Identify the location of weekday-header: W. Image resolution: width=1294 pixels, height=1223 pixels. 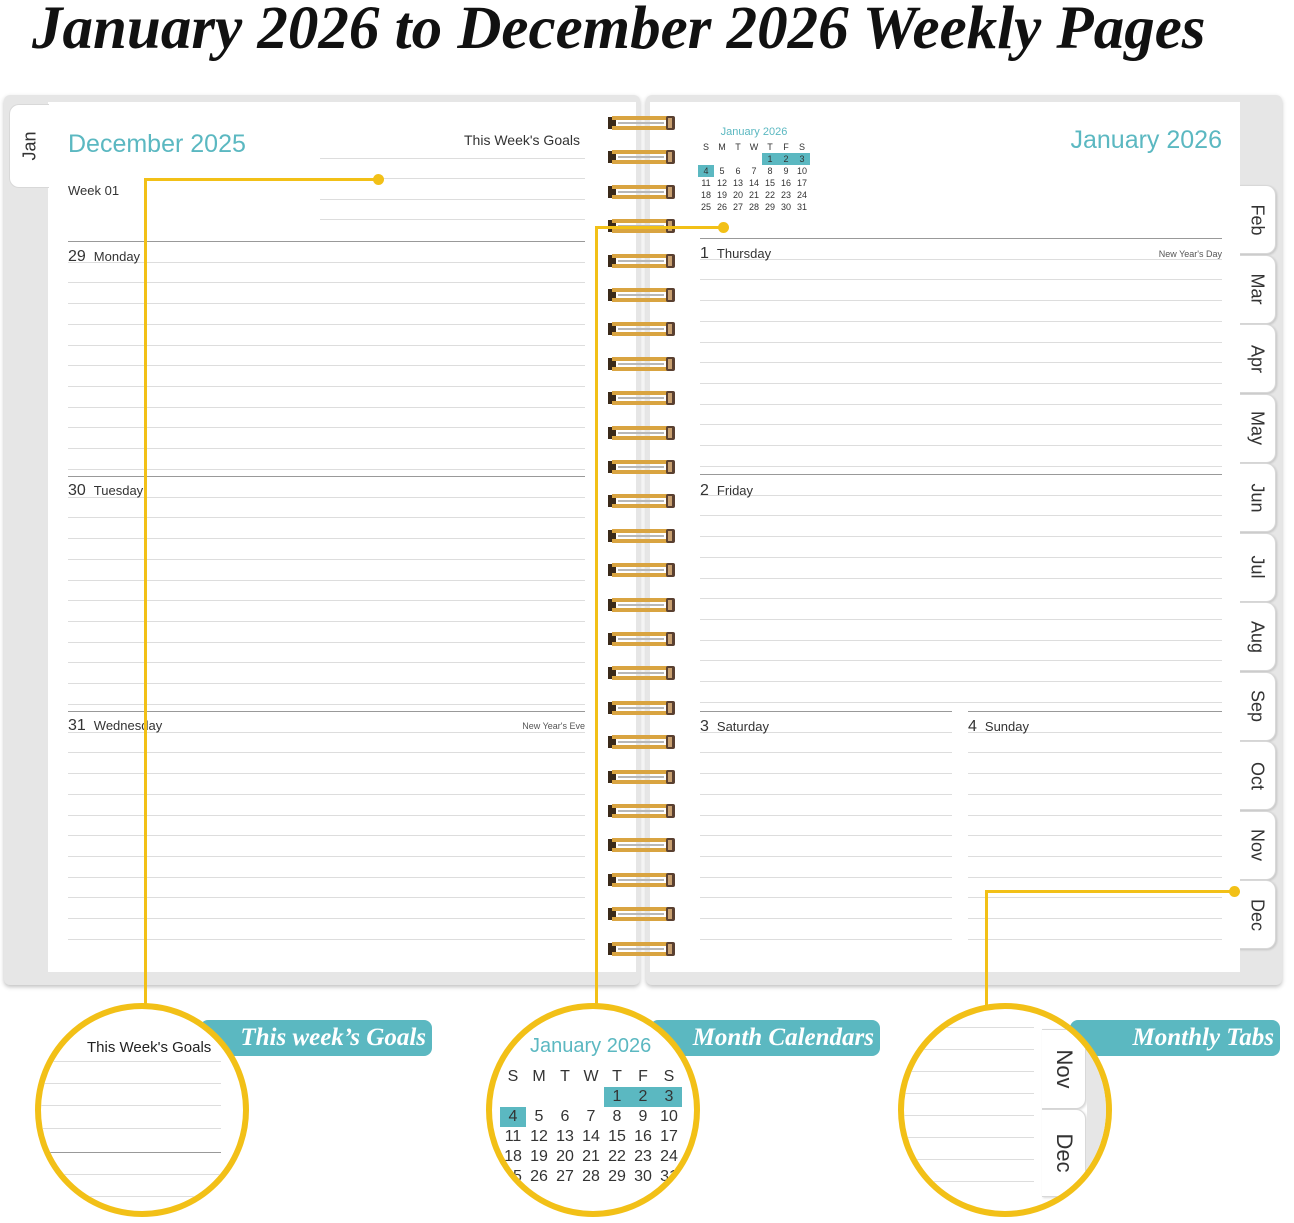
(754, 147).